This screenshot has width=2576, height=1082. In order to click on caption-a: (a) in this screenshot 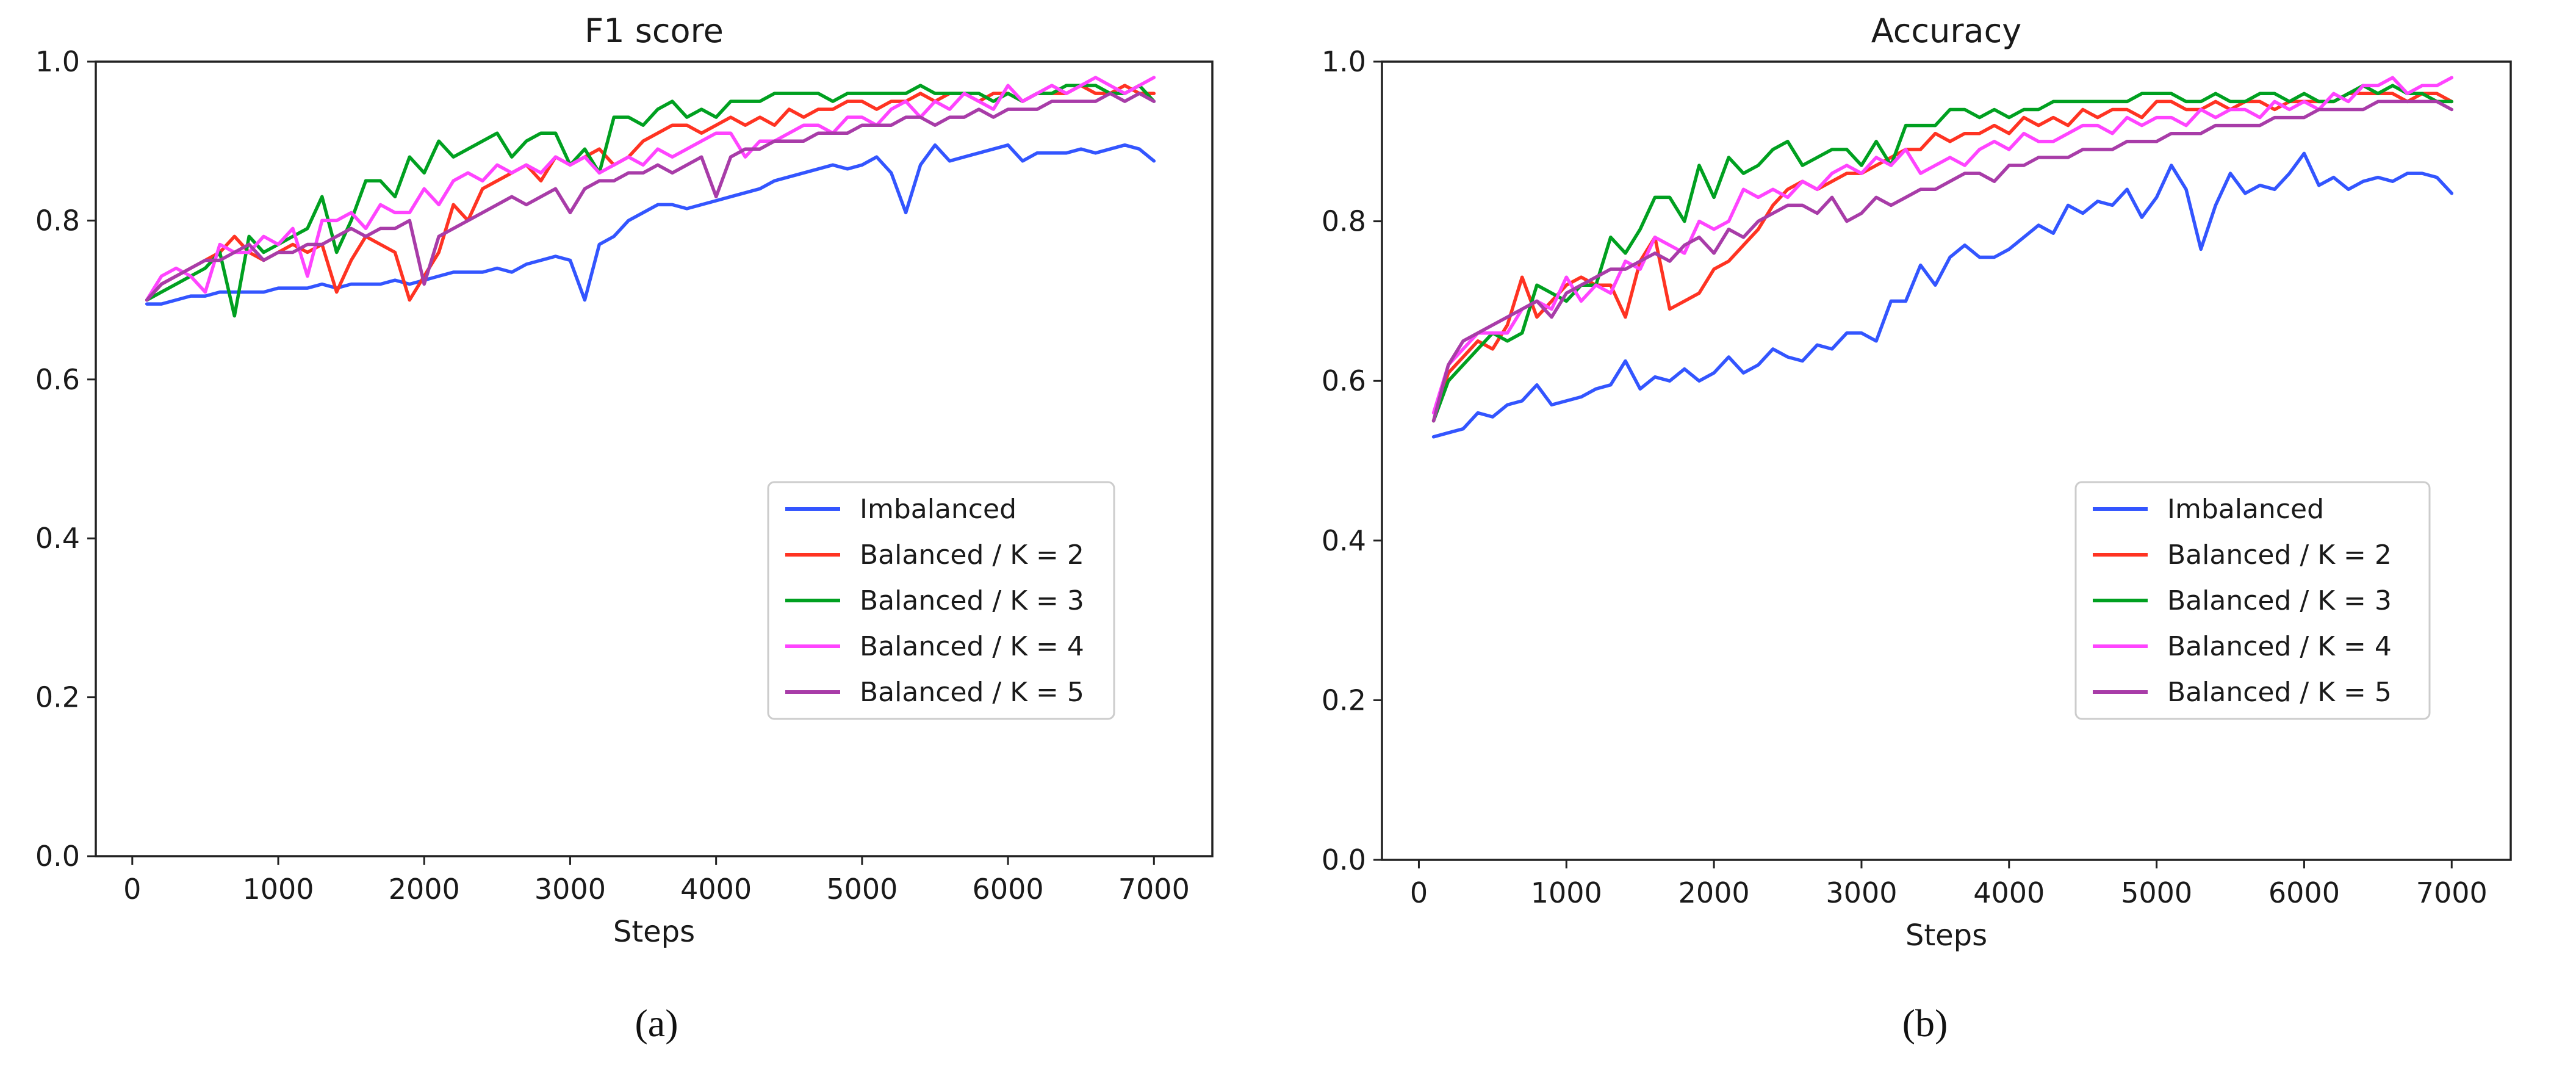, I will do `click(656, 1023)`.